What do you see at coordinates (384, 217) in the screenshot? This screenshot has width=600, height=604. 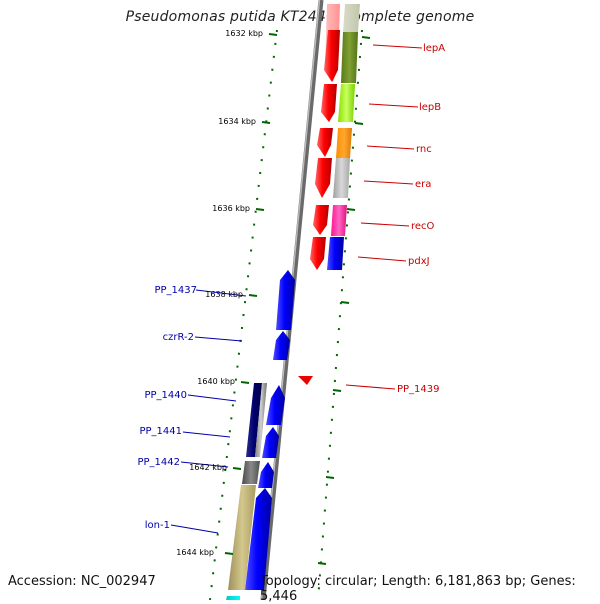 I see `leader-lines-right` at bounding box center [384, 217].